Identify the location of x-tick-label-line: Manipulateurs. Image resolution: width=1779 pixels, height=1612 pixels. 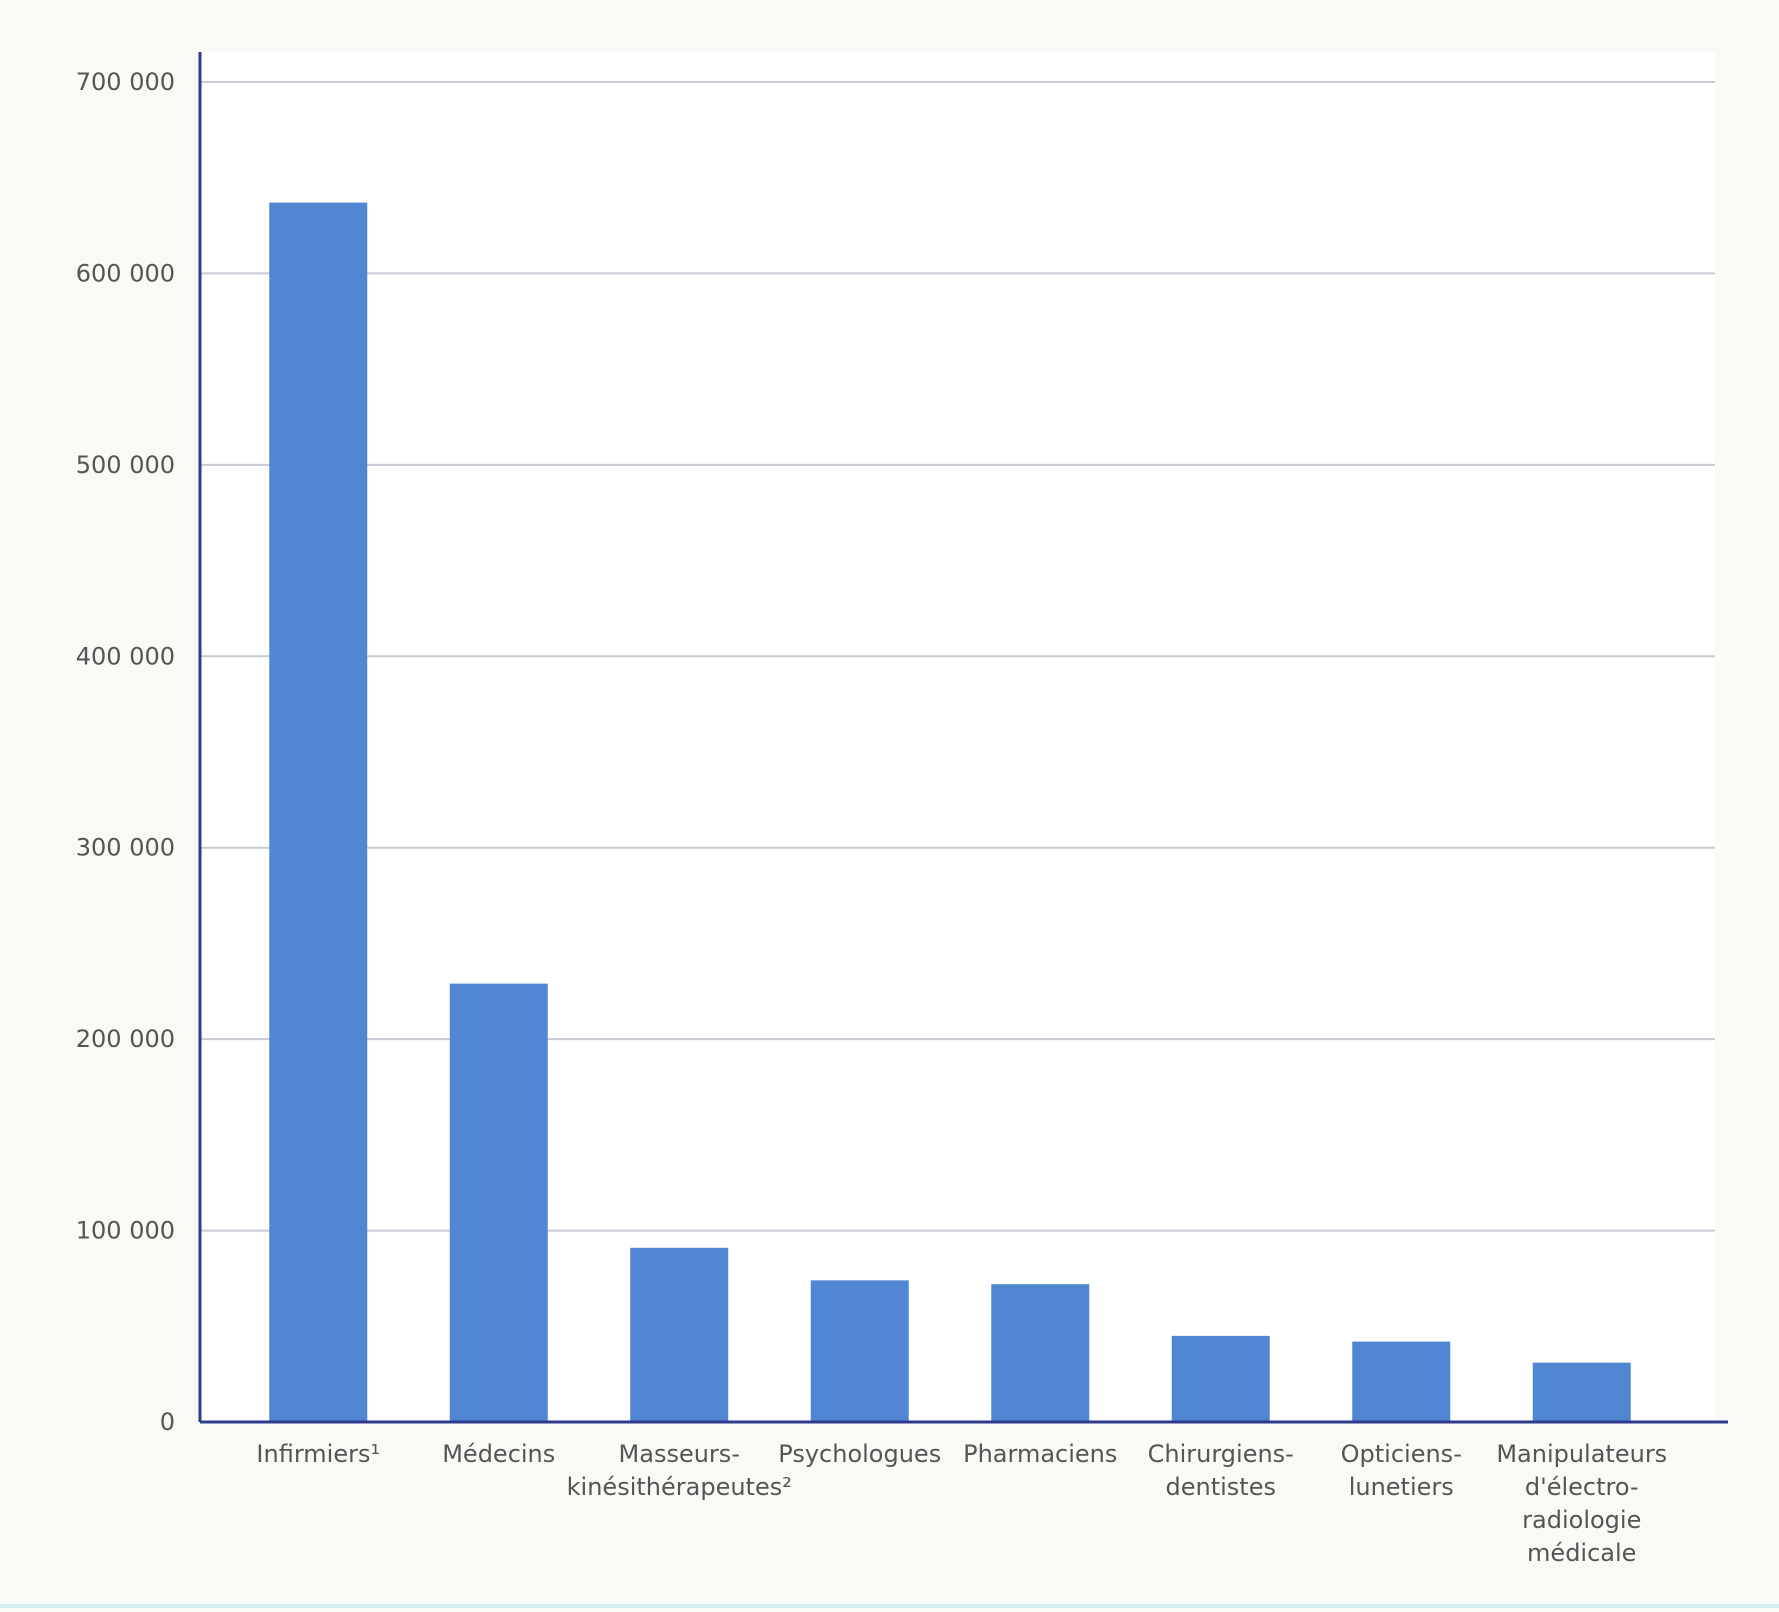
(1581, 1454).